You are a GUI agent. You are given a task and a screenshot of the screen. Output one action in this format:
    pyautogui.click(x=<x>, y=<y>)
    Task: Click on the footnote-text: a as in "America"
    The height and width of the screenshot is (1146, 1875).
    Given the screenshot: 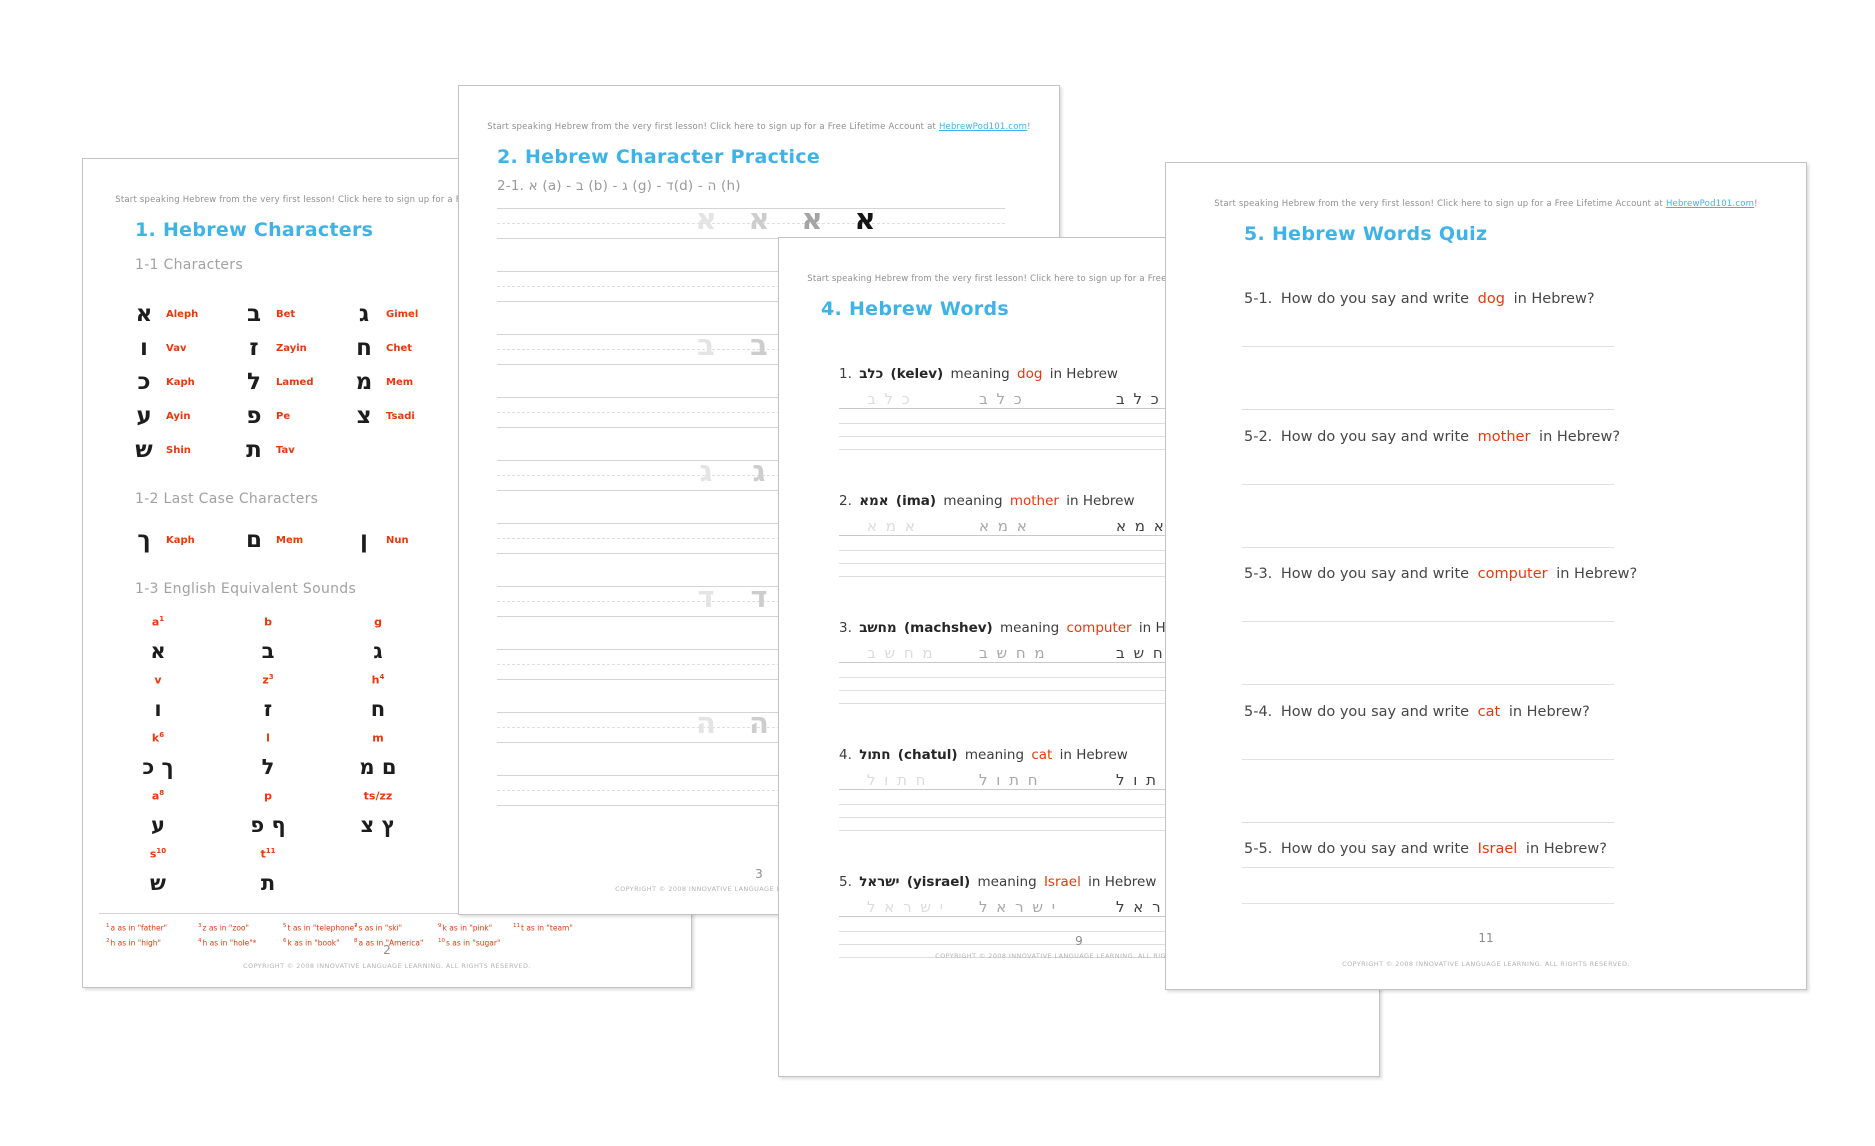 What is the action you would take?
    pyautogui.click(x=391, y=942)
    